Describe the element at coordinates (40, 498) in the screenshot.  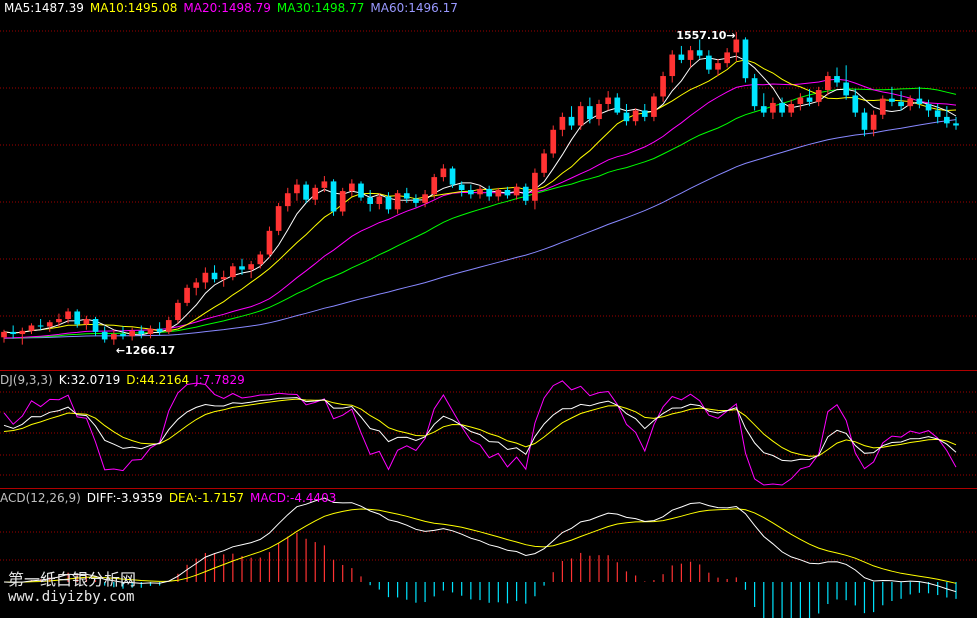
I see `macd-label-0: ACD(12,26,9)` at that location.